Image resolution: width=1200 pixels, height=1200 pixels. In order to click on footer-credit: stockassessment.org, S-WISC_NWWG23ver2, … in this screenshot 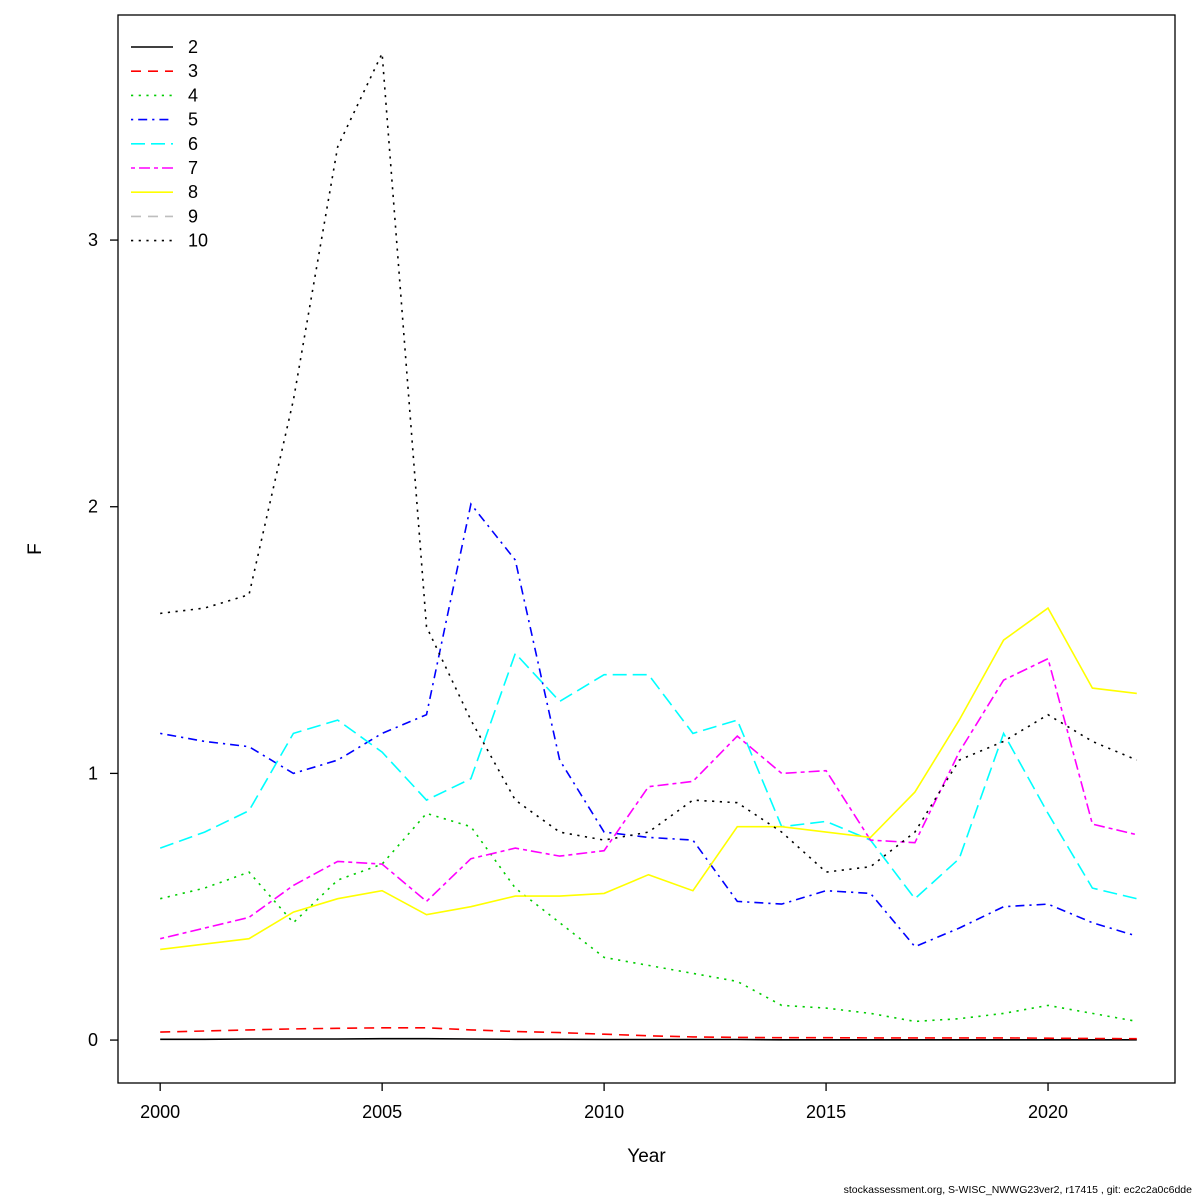, I will do `click(1017, 1190)`.